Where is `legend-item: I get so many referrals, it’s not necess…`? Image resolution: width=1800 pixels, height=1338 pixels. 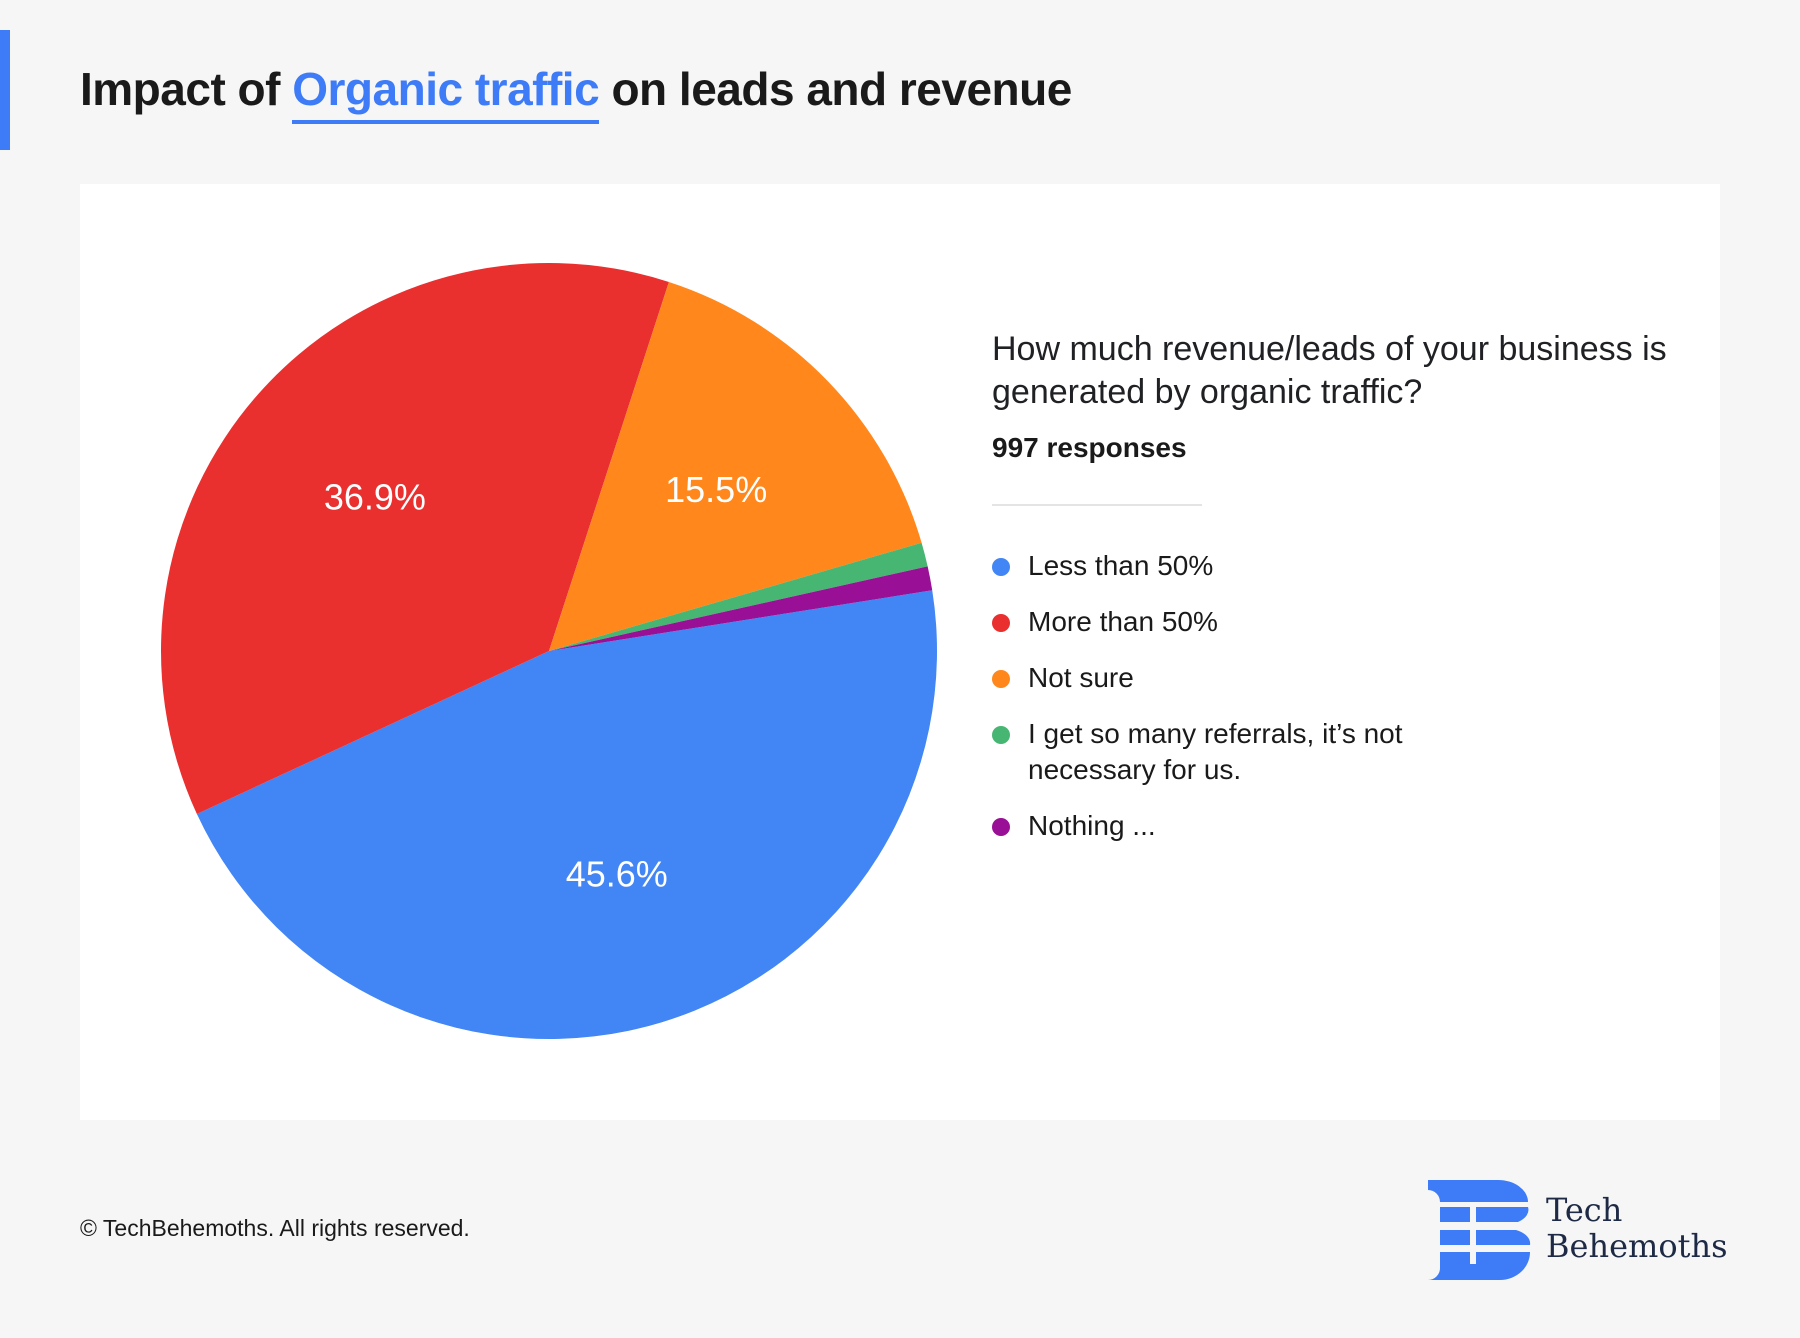 legend-item: I get so many referrals, it’s not necess… is located at coordinates (1240, 752).